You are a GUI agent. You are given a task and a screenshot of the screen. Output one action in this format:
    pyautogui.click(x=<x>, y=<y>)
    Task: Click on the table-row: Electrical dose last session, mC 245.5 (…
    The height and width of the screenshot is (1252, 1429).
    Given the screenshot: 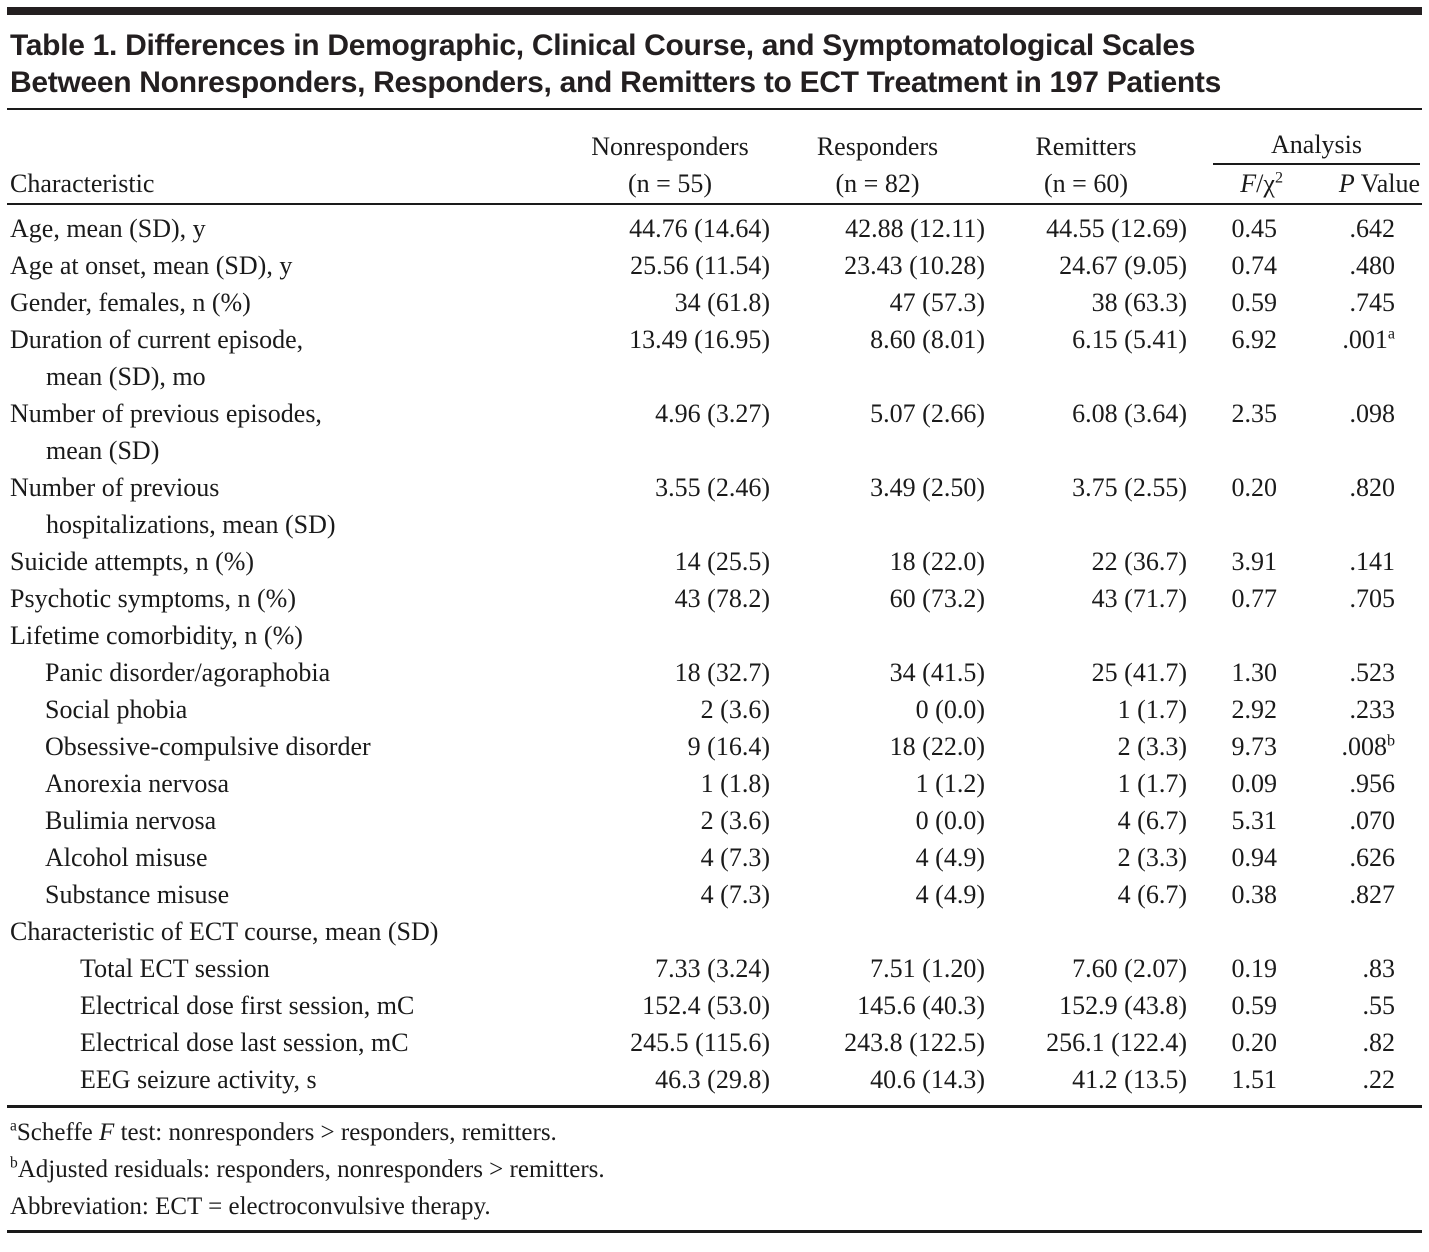 What is the action you would take?
    pyautogui.click(x=714, y=1042)
    